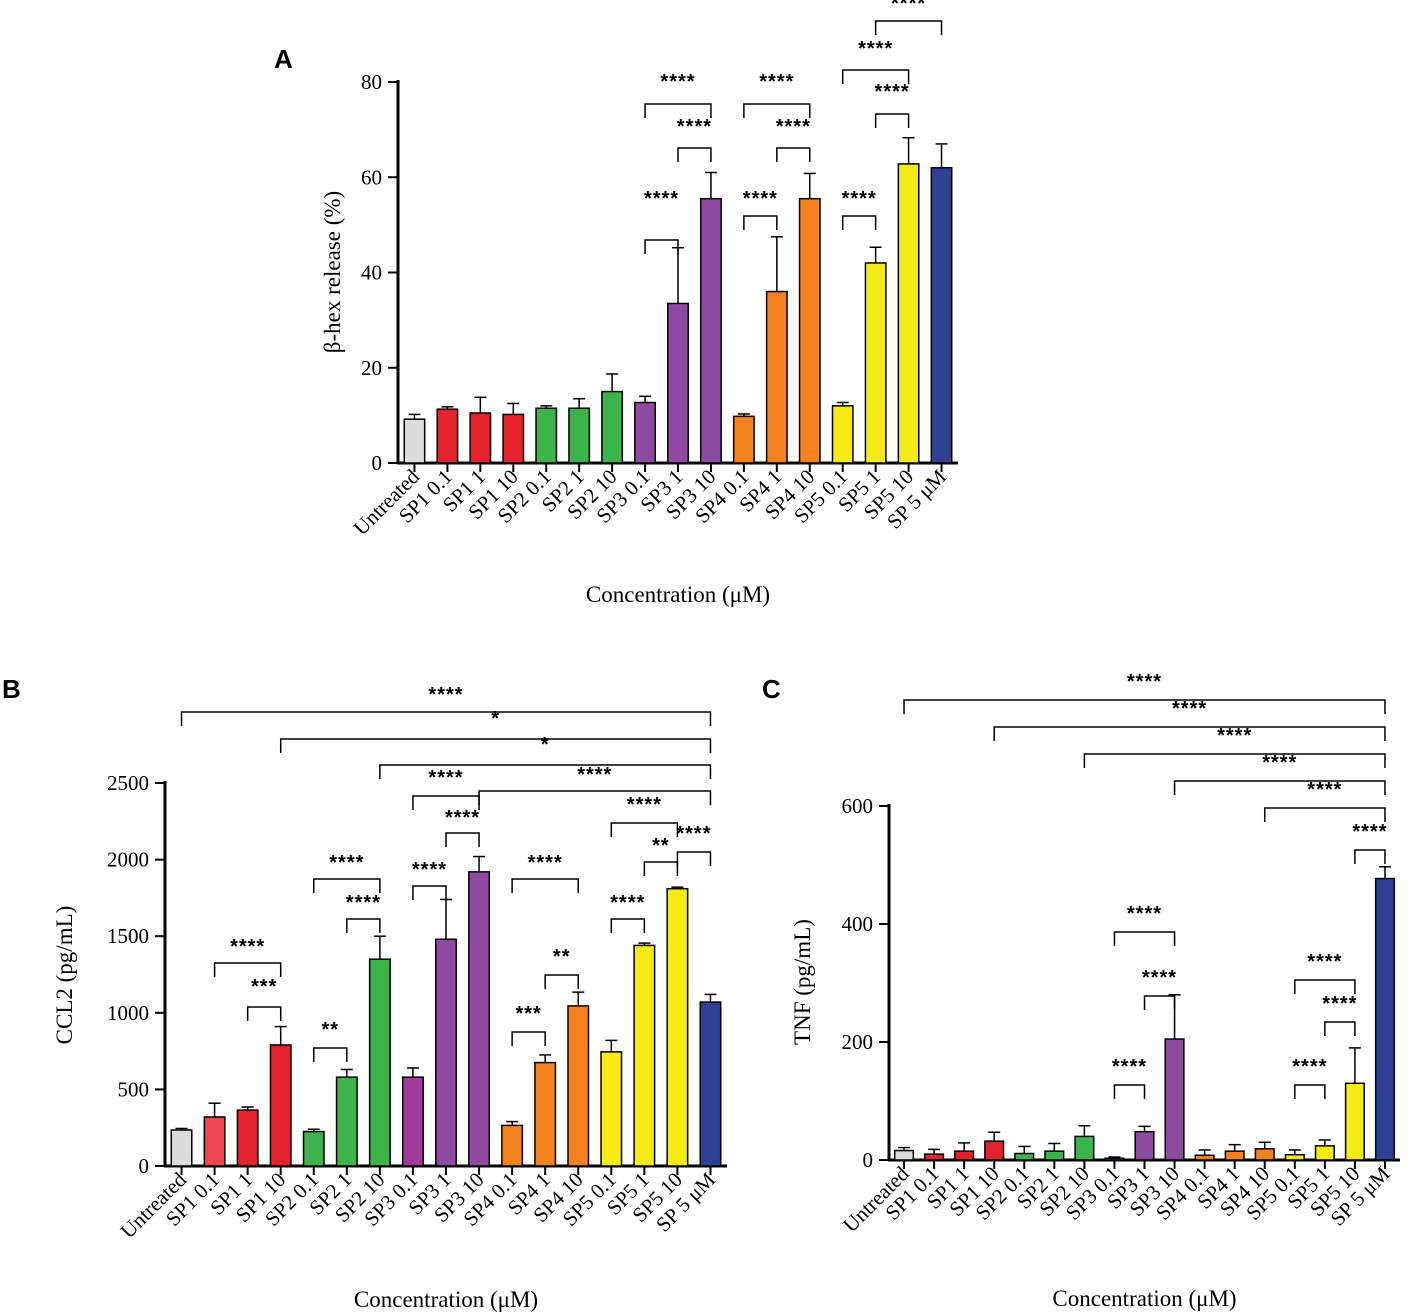  I want to click on panel-c-letter: C, so click(771, 689).